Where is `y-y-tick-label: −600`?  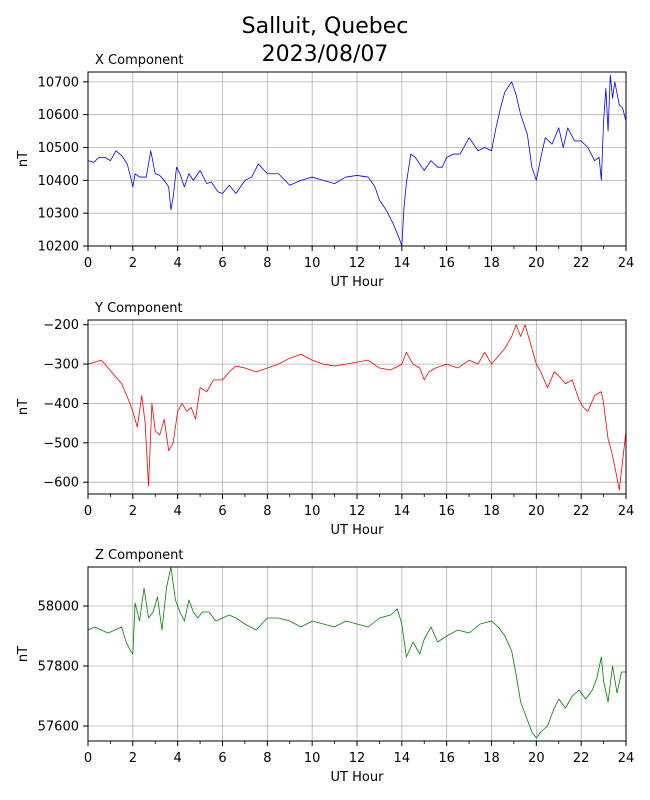 y-y-tick-label: −600 is located at coordinates (61, 483).